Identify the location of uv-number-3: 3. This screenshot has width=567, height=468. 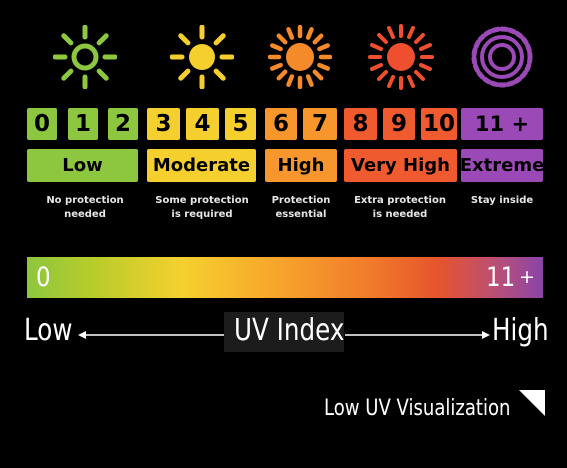
(163, 124).